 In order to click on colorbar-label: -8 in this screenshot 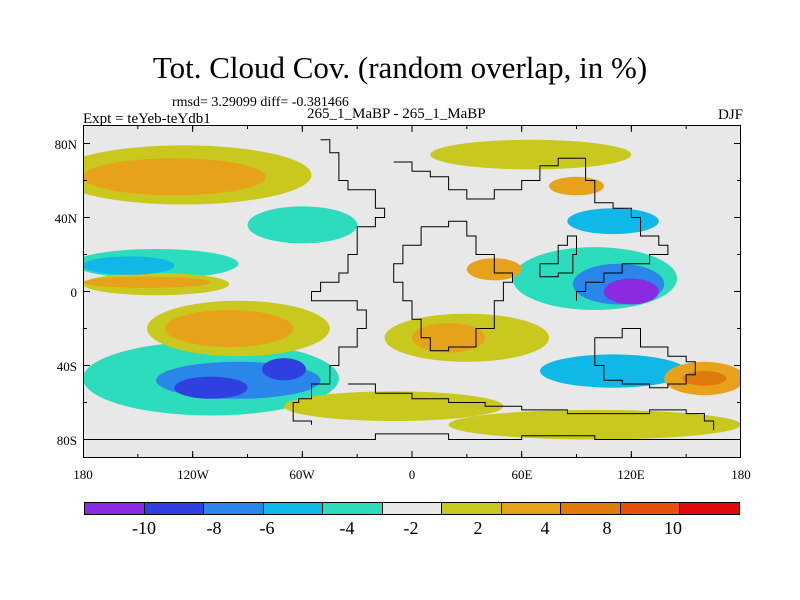, I will do `click(214, 528)`.